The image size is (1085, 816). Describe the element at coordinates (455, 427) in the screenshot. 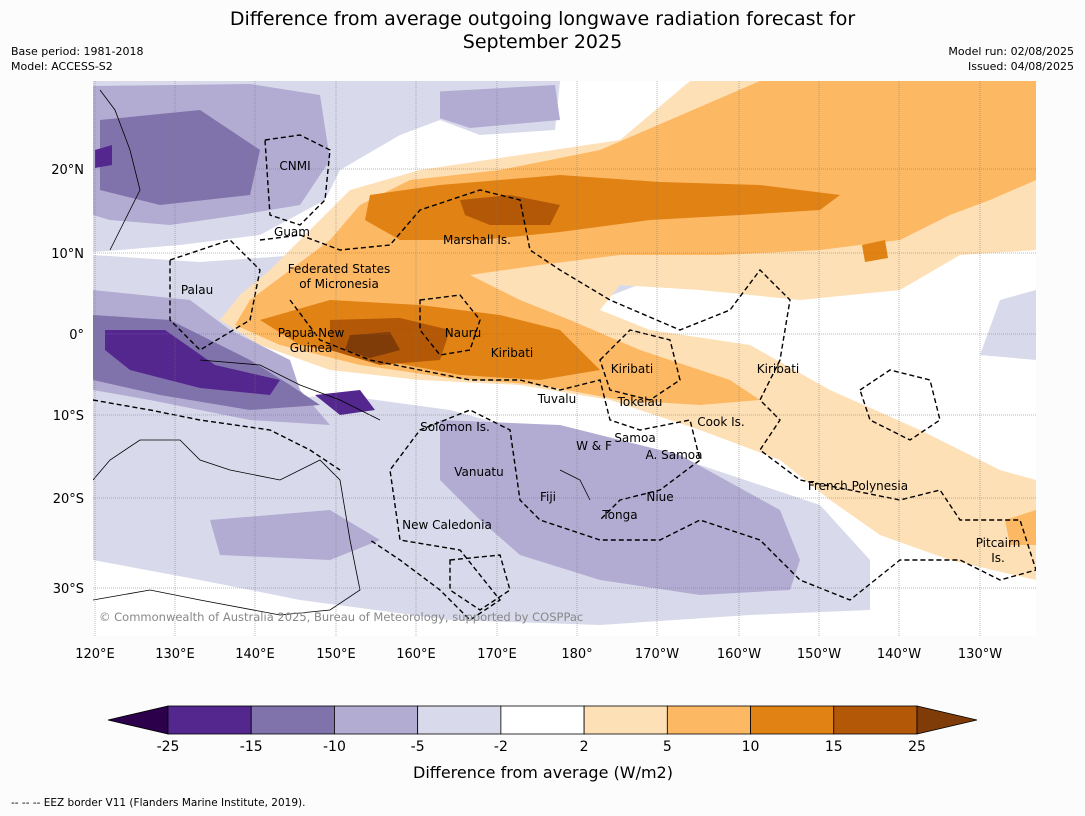

I see `region-label: Solomon Is.` at that location.